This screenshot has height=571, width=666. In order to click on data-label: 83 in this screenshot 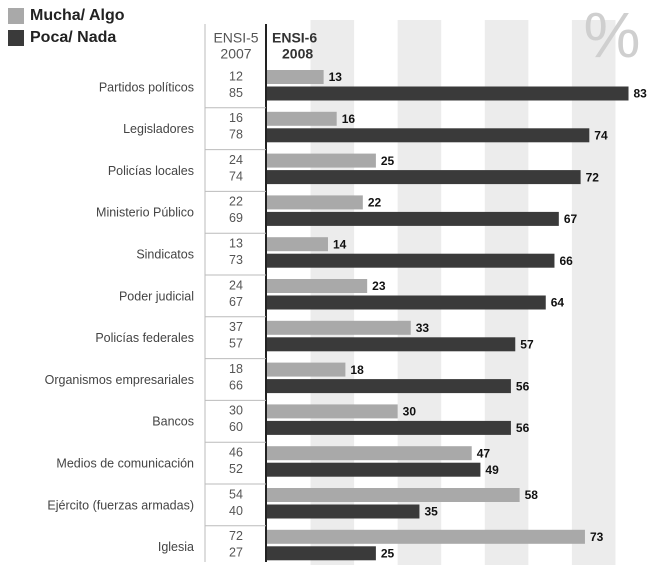, I will do `click(641, 94)`.